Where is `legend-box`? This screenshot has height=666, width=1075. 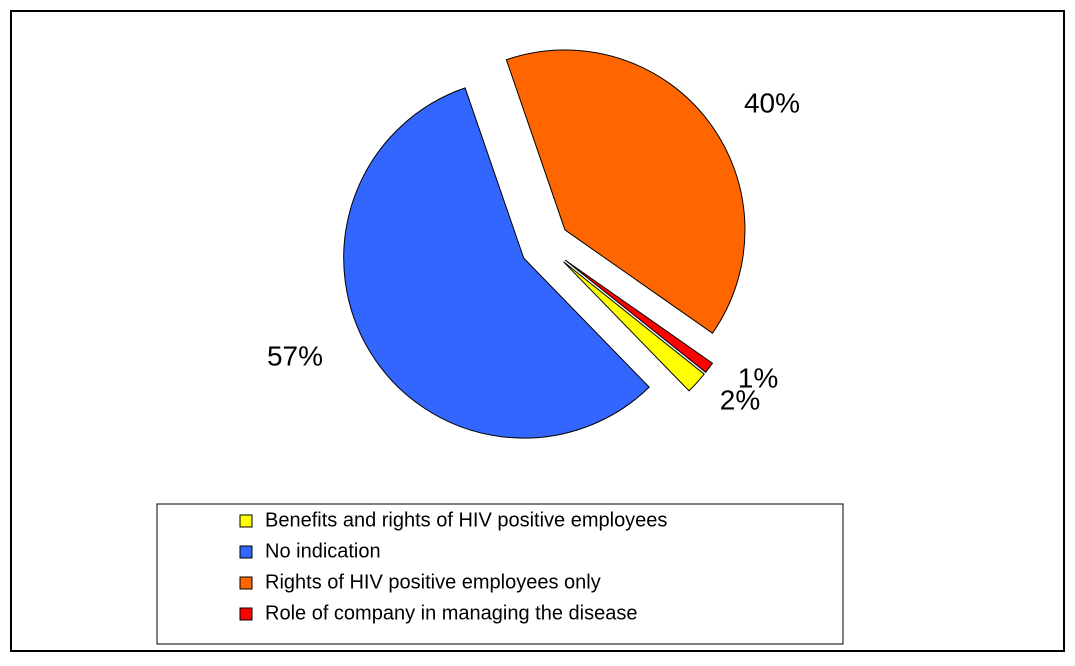
legend-box is located at coordinates (500, 574).